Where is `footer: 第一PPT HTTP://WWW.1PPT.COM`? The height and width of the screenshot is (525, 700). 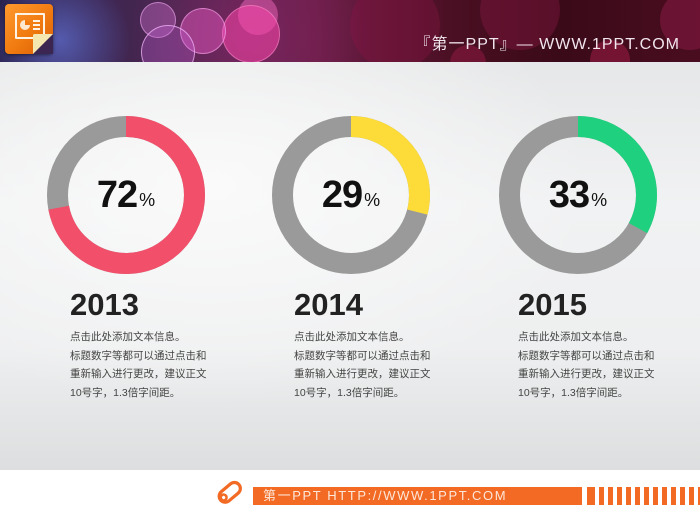 footer: 第一PPT HTTP://WWW.1PPT.COM is located at coordinates (350, 497).